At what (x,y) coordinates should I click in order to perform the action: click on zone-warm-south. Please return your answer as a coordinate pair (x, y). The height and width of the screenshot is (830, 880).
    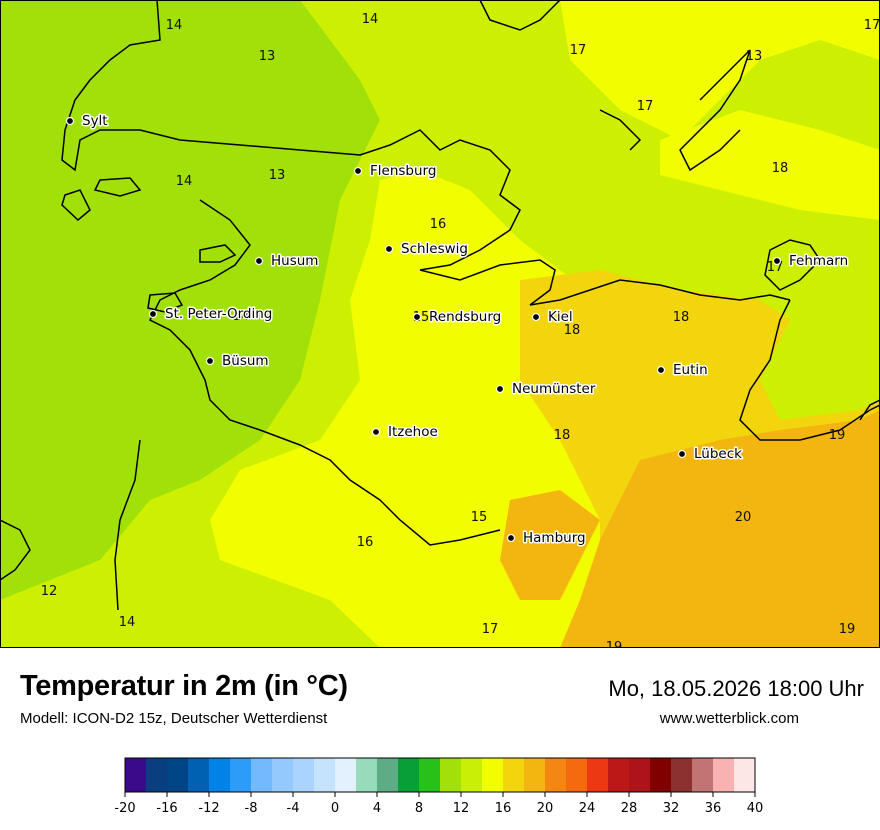
    Looking at the image, I should click on (550, 545).